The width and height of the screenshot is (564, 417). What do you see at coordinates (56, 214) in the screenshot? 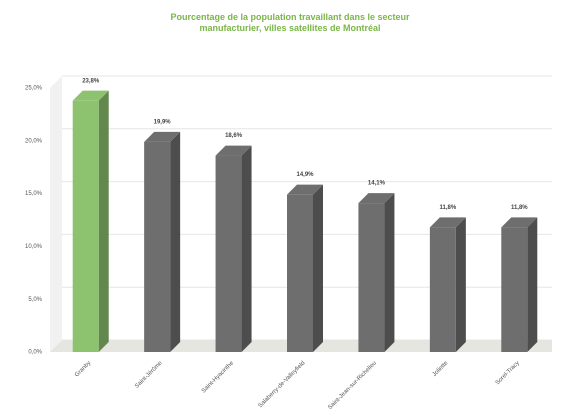
I see `side-wall` at bounding box center [56, 214].